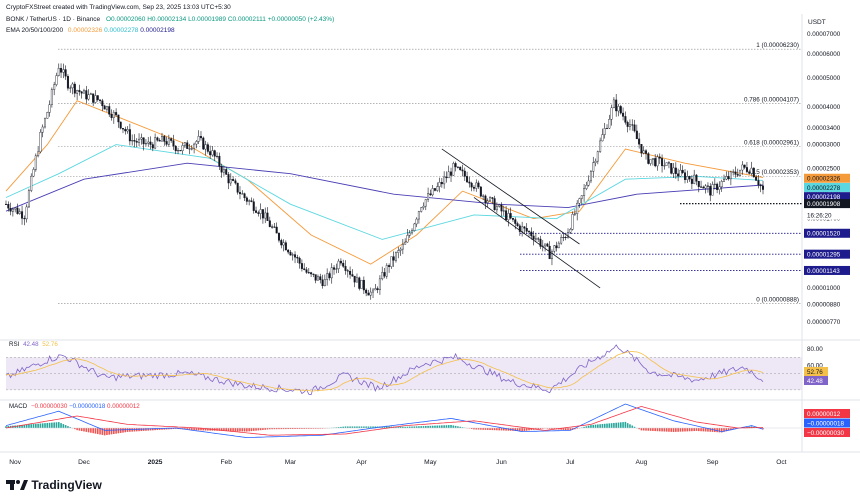  Describe the element at coordinates (74, 406) in the screenshot. I see `macd-label: MACD −0.00000030 −0.00000018 0.00000012` at that location.